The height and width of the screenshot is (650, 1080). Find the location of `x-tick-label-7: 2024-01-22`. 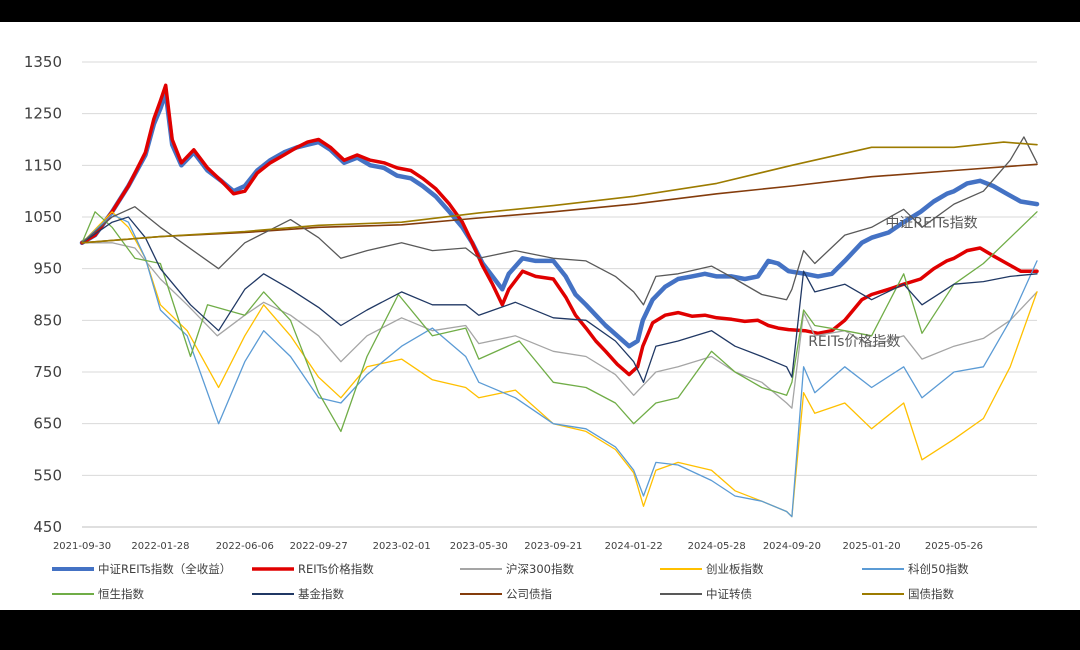

x-tick-label-7: 2024-01-22 is located at coordinates (634, 546).